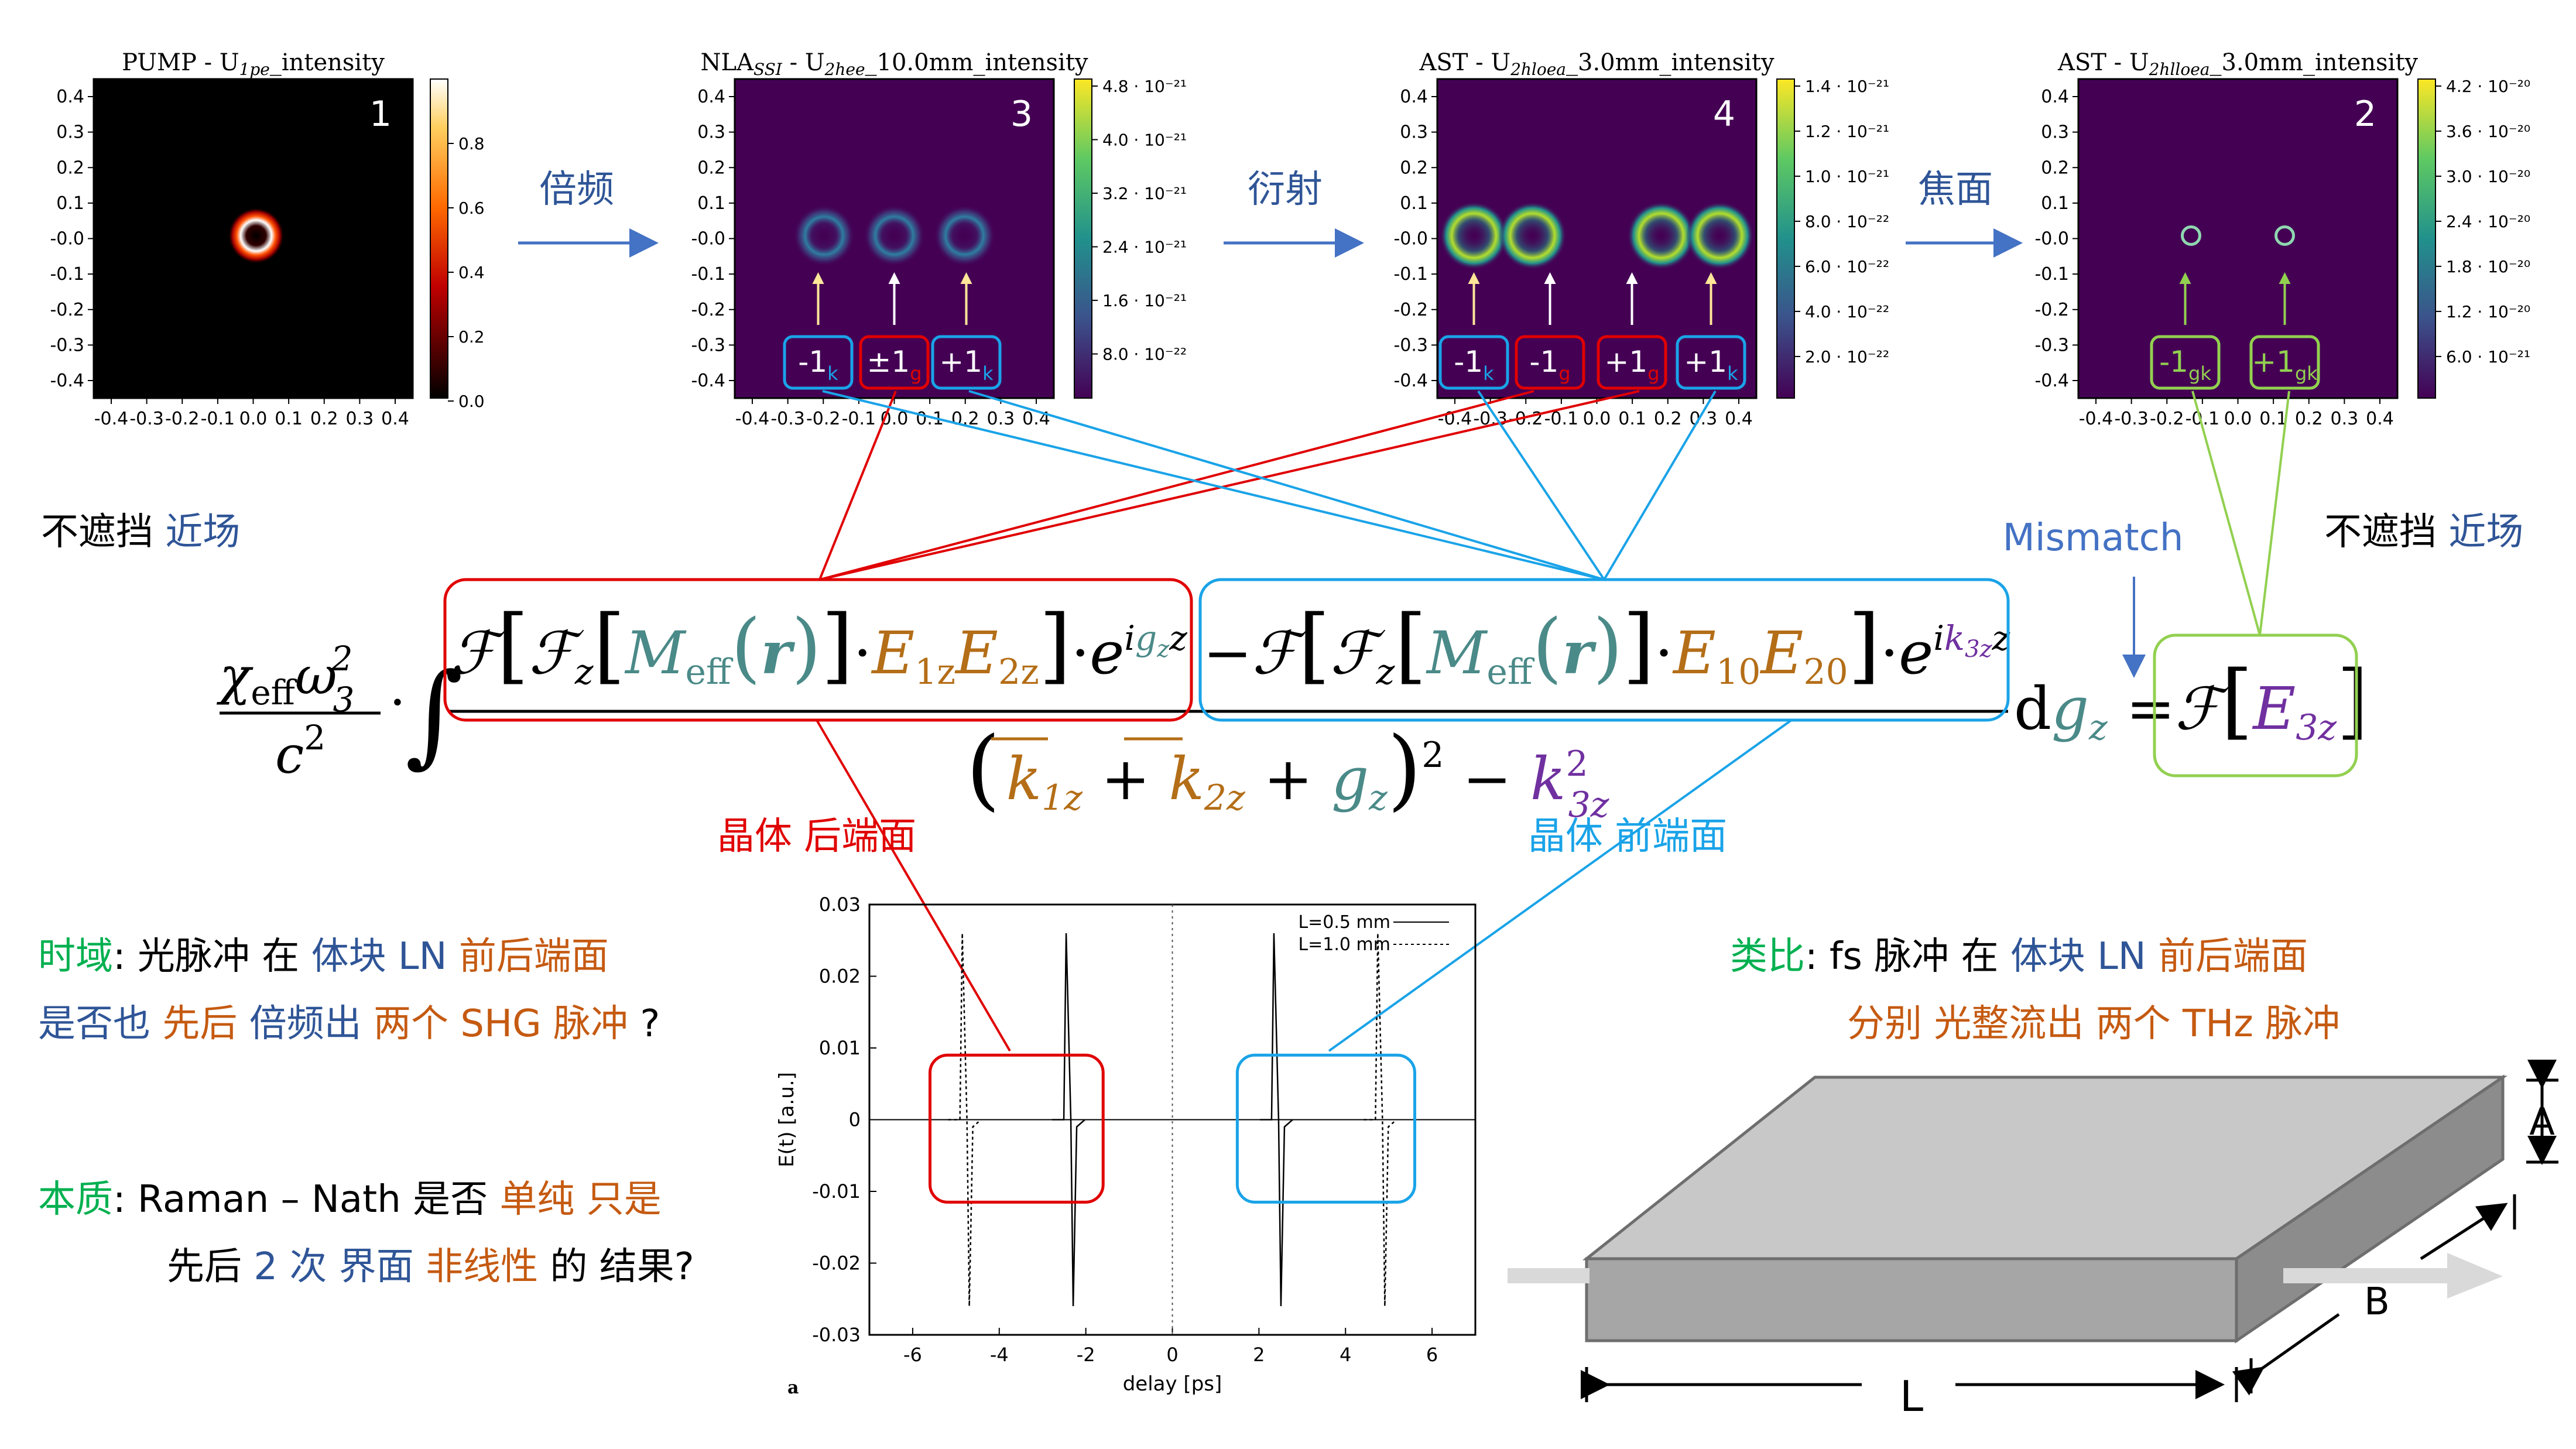 Image resolution: width=2576 pixels, height=1449 pixels. What do you see at coordinates (859, 419) in the screenshot?
I see `x-tick-label: -0.1` at bounding box center [859, 419].